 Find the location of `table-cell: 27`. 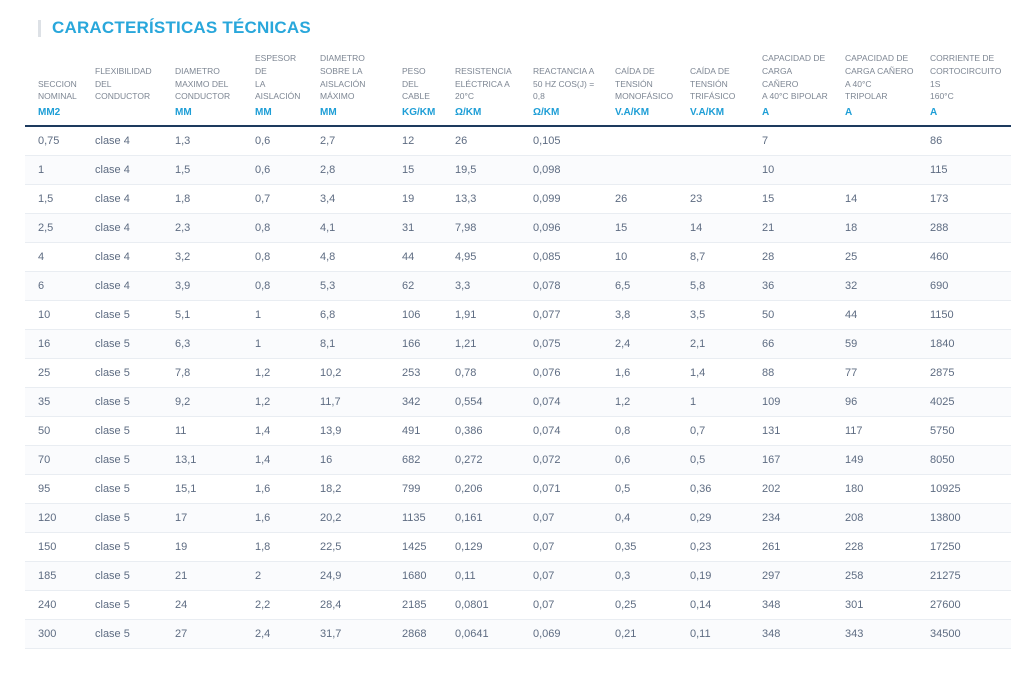

table-cell: 27 is located at coordinates (202, 634).